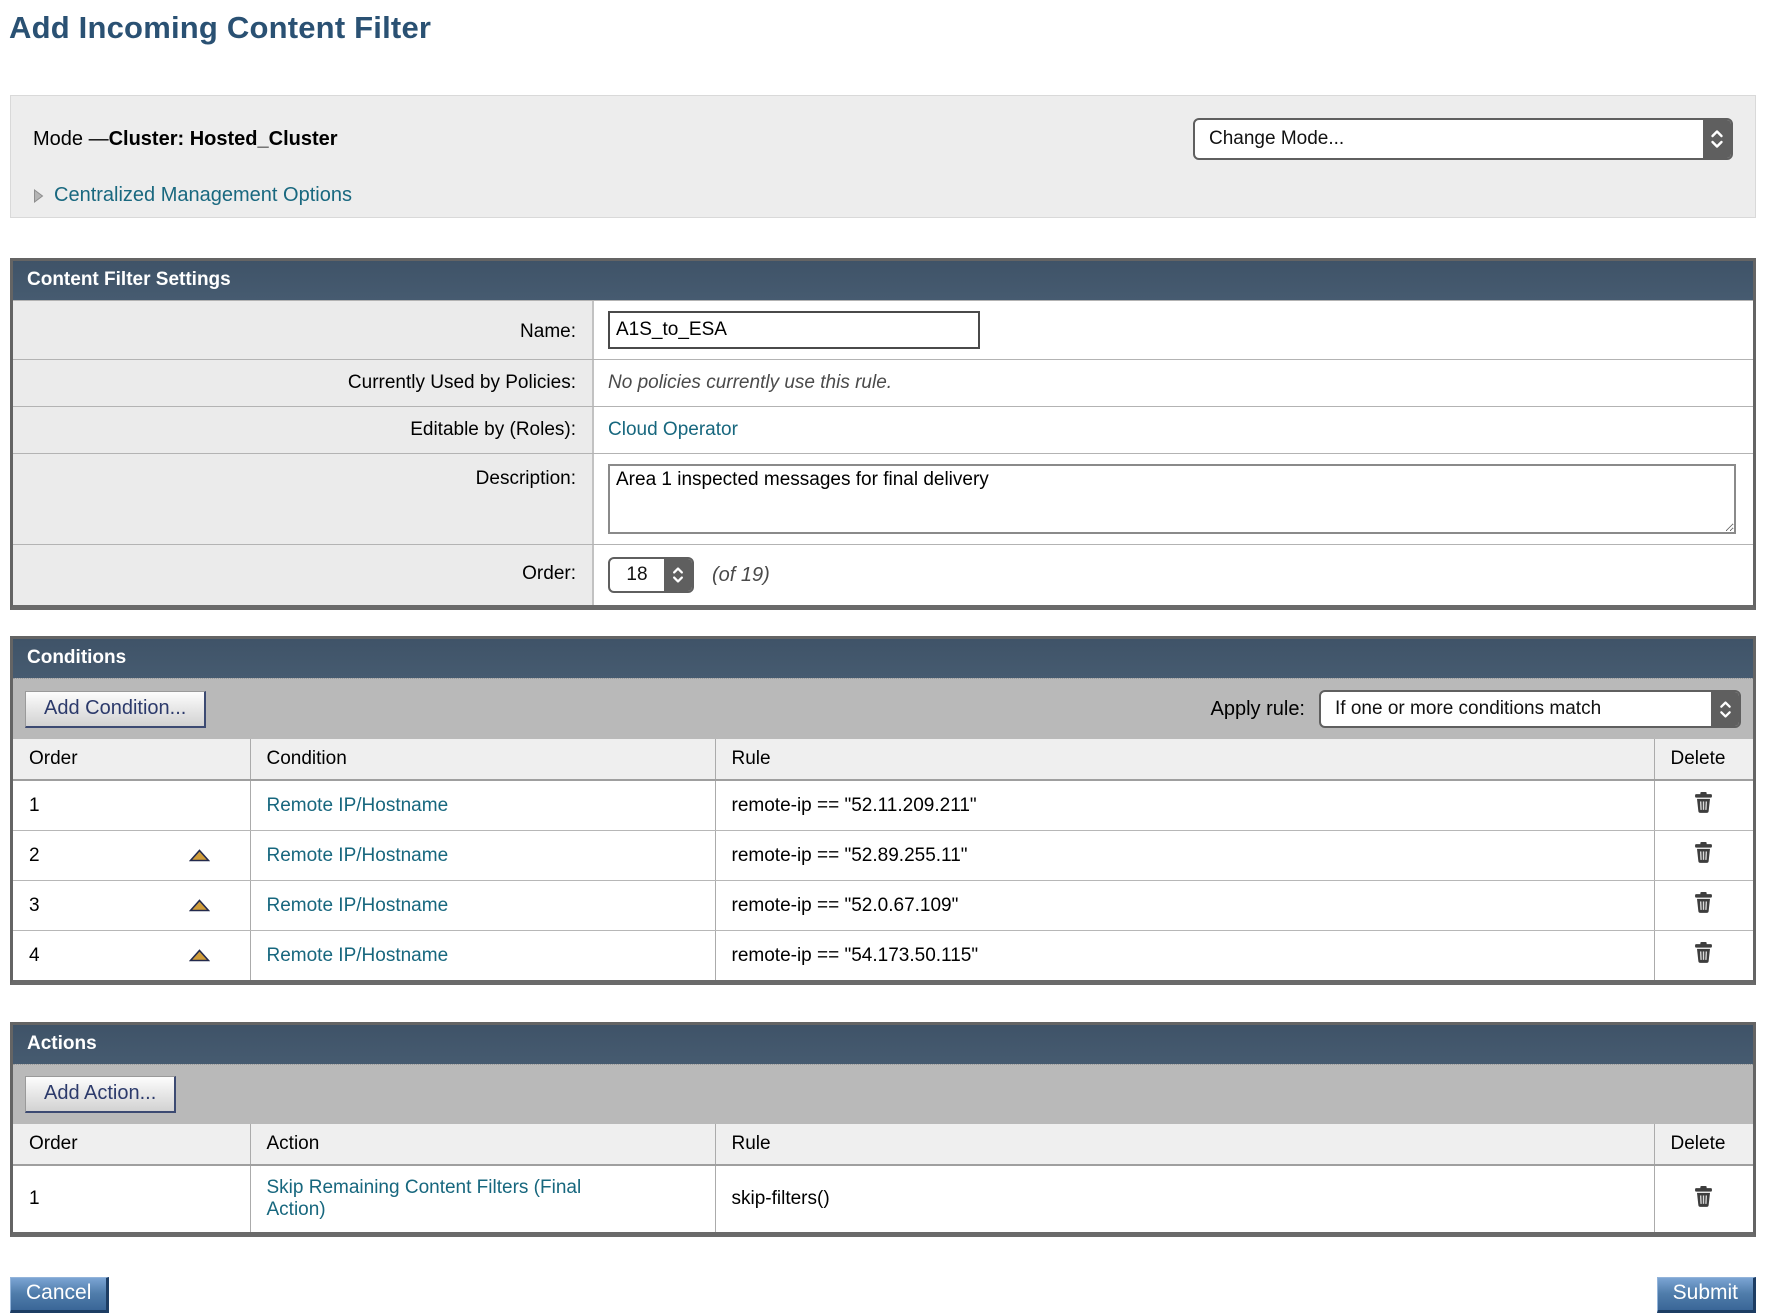 This screenshot has height=1313, width=1770. I want to click on mode-text: Mode —Cluster: Hosted_Cluster, so click(185, 139).